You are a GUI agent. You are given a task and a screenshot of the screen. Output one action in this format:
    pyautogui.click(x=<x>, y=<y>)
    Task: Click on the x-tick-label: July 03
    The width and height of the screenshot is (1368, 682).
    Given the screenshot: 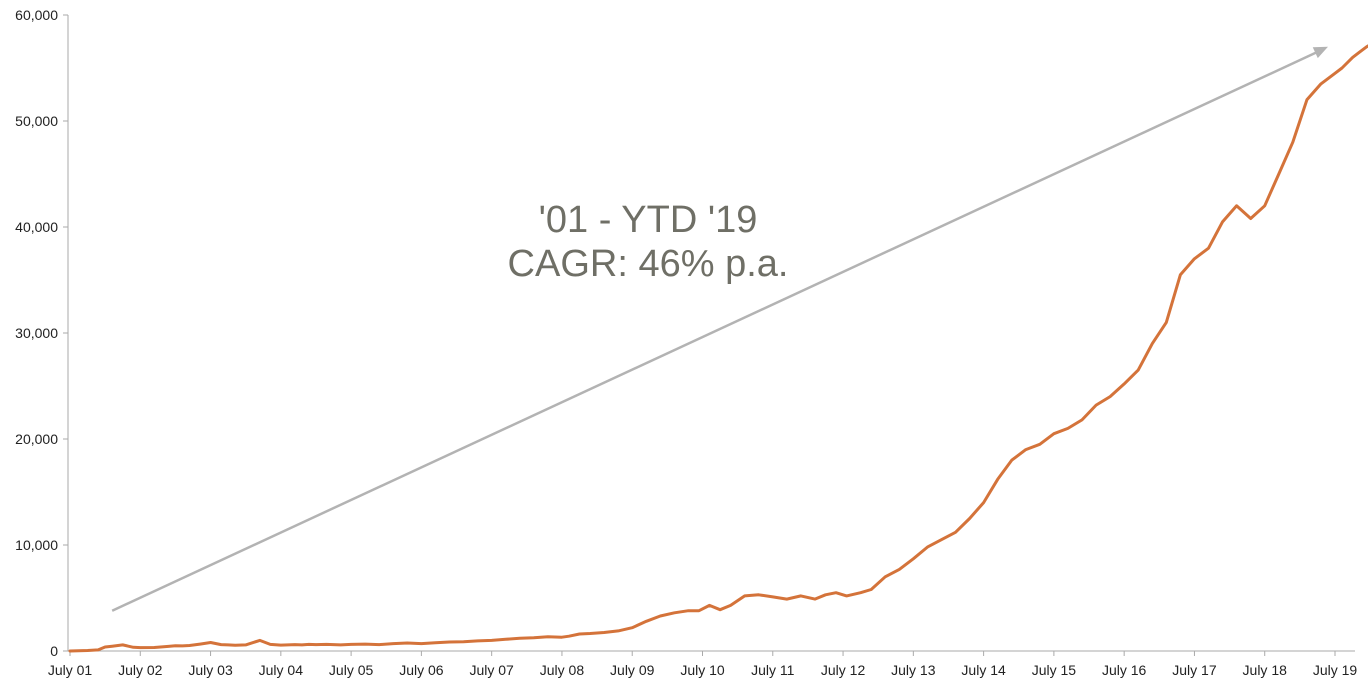 What is the action you would take?
    pyautogui.click(x=210, y=670)
    